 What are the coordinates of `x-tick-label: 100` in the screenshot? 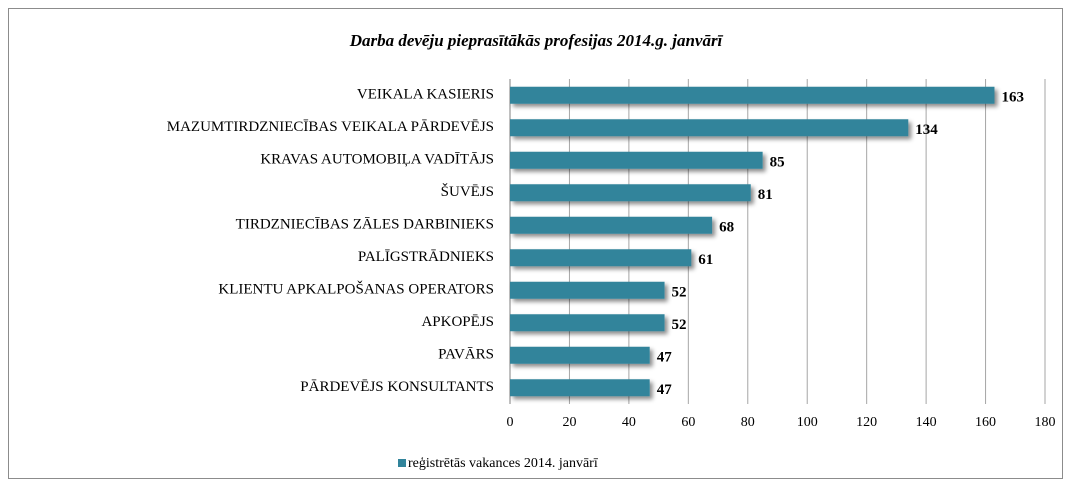 It's located at (807, 422).